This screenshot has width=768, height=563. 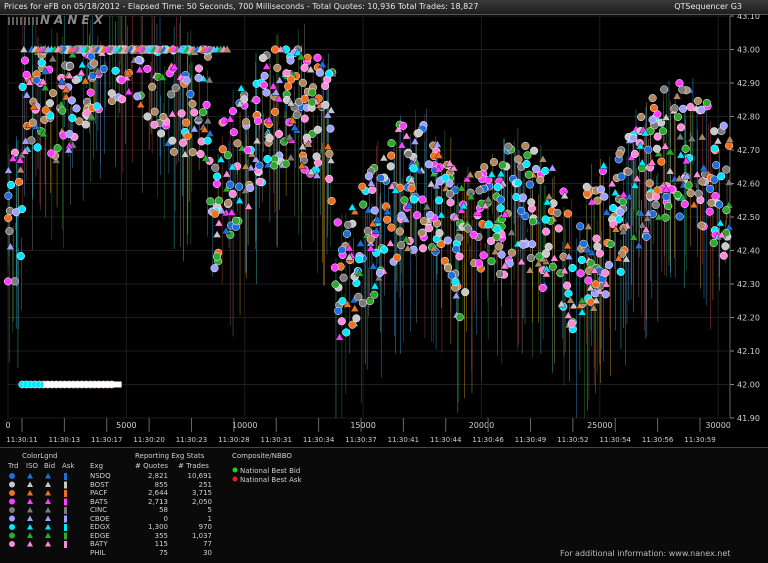 What do you see at coordinates (207, 544) in the screenshot?
I see `legend-trades-count: 77` at bounding box center [207, 544].